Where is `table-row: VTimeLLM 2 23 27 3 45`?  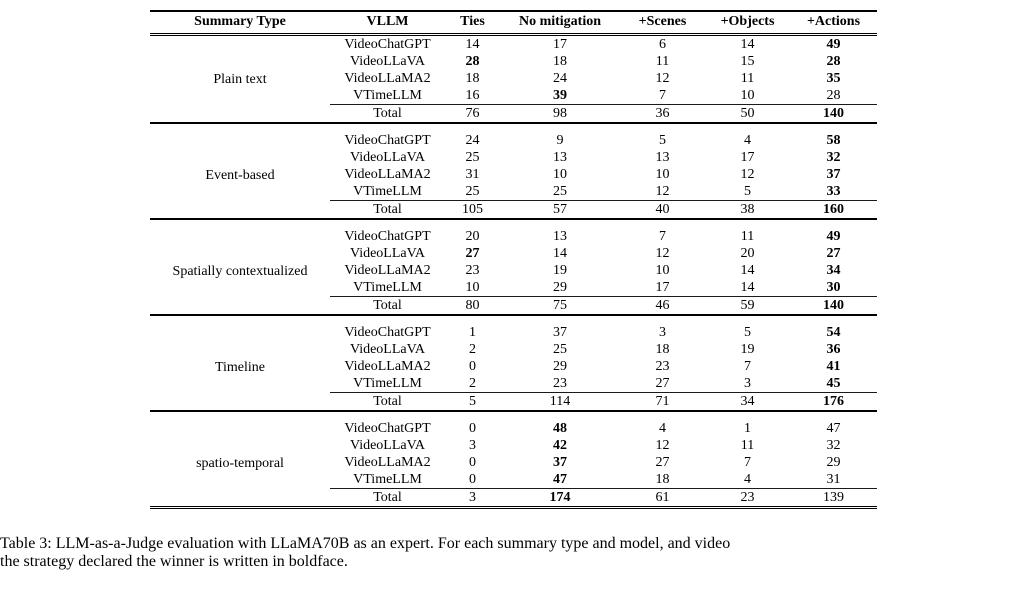 table-row: VTimeLLM 2 23 27 3 45 is located at coordinates (513, 384).